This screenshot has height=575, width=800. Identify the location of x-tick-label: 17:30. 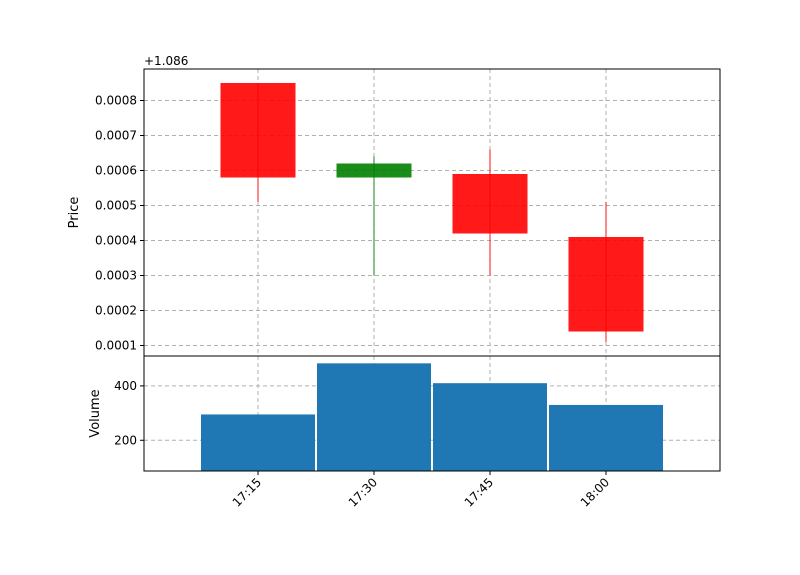
(363, 492).